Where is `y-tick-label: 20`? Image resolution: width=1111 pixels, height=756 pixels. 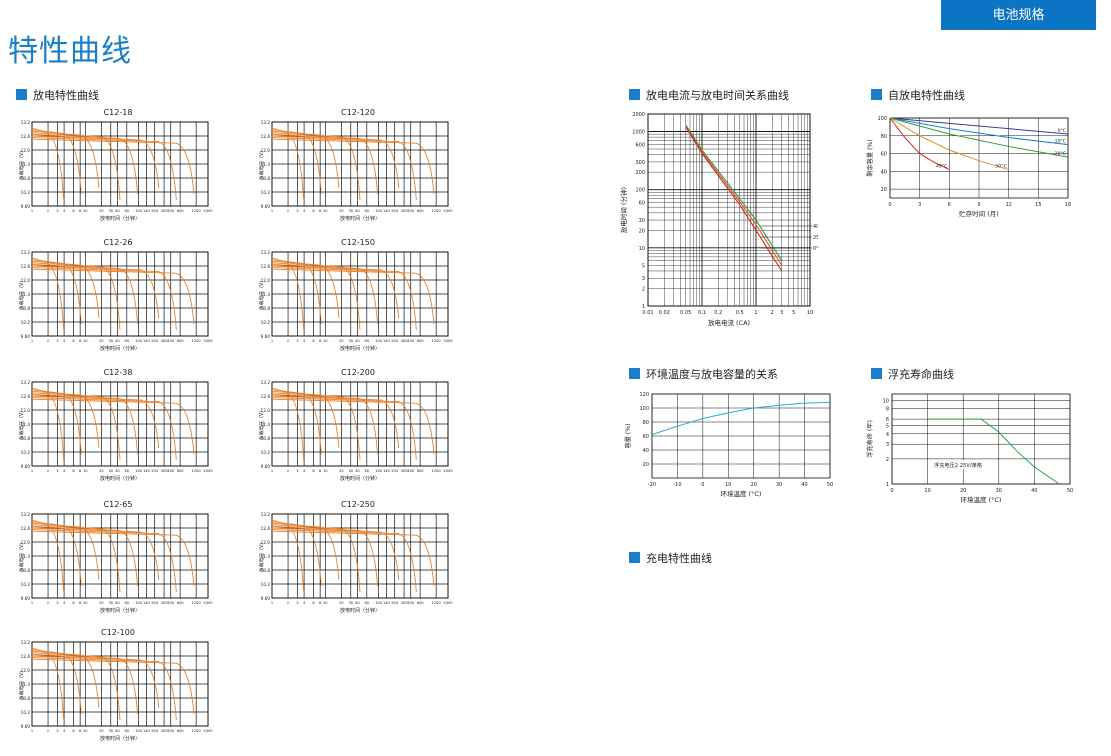 y-tick-label: 20 is located at coordinates (884, 190).